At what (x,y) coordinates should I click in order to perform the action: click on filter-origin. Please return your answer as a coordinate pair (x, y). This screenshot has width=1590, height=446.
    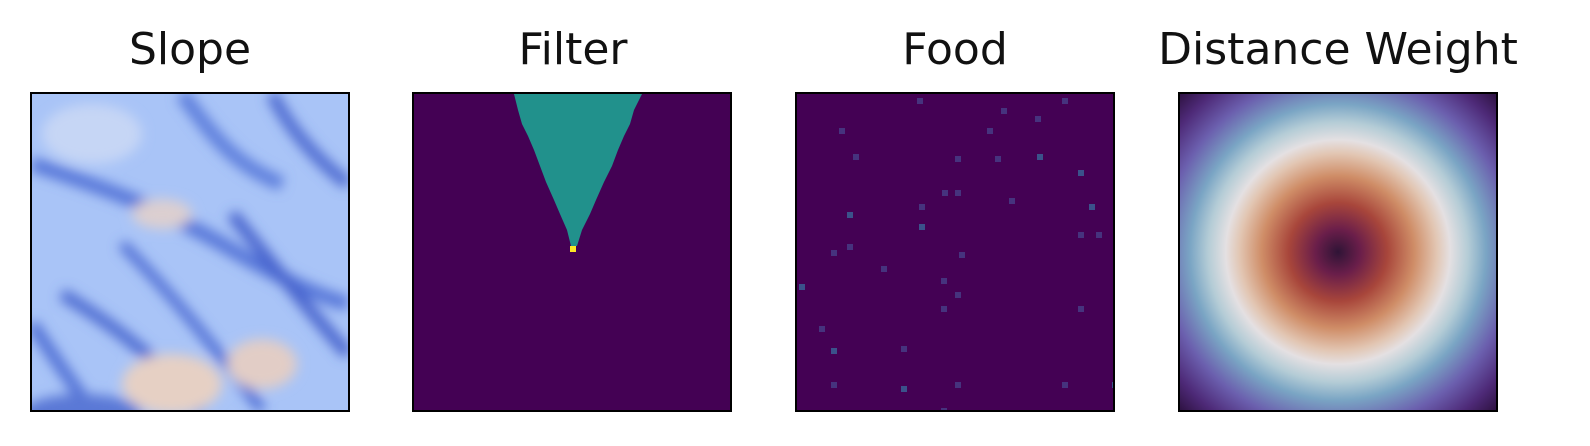
    Looking at the image, I should click on (573, 249).